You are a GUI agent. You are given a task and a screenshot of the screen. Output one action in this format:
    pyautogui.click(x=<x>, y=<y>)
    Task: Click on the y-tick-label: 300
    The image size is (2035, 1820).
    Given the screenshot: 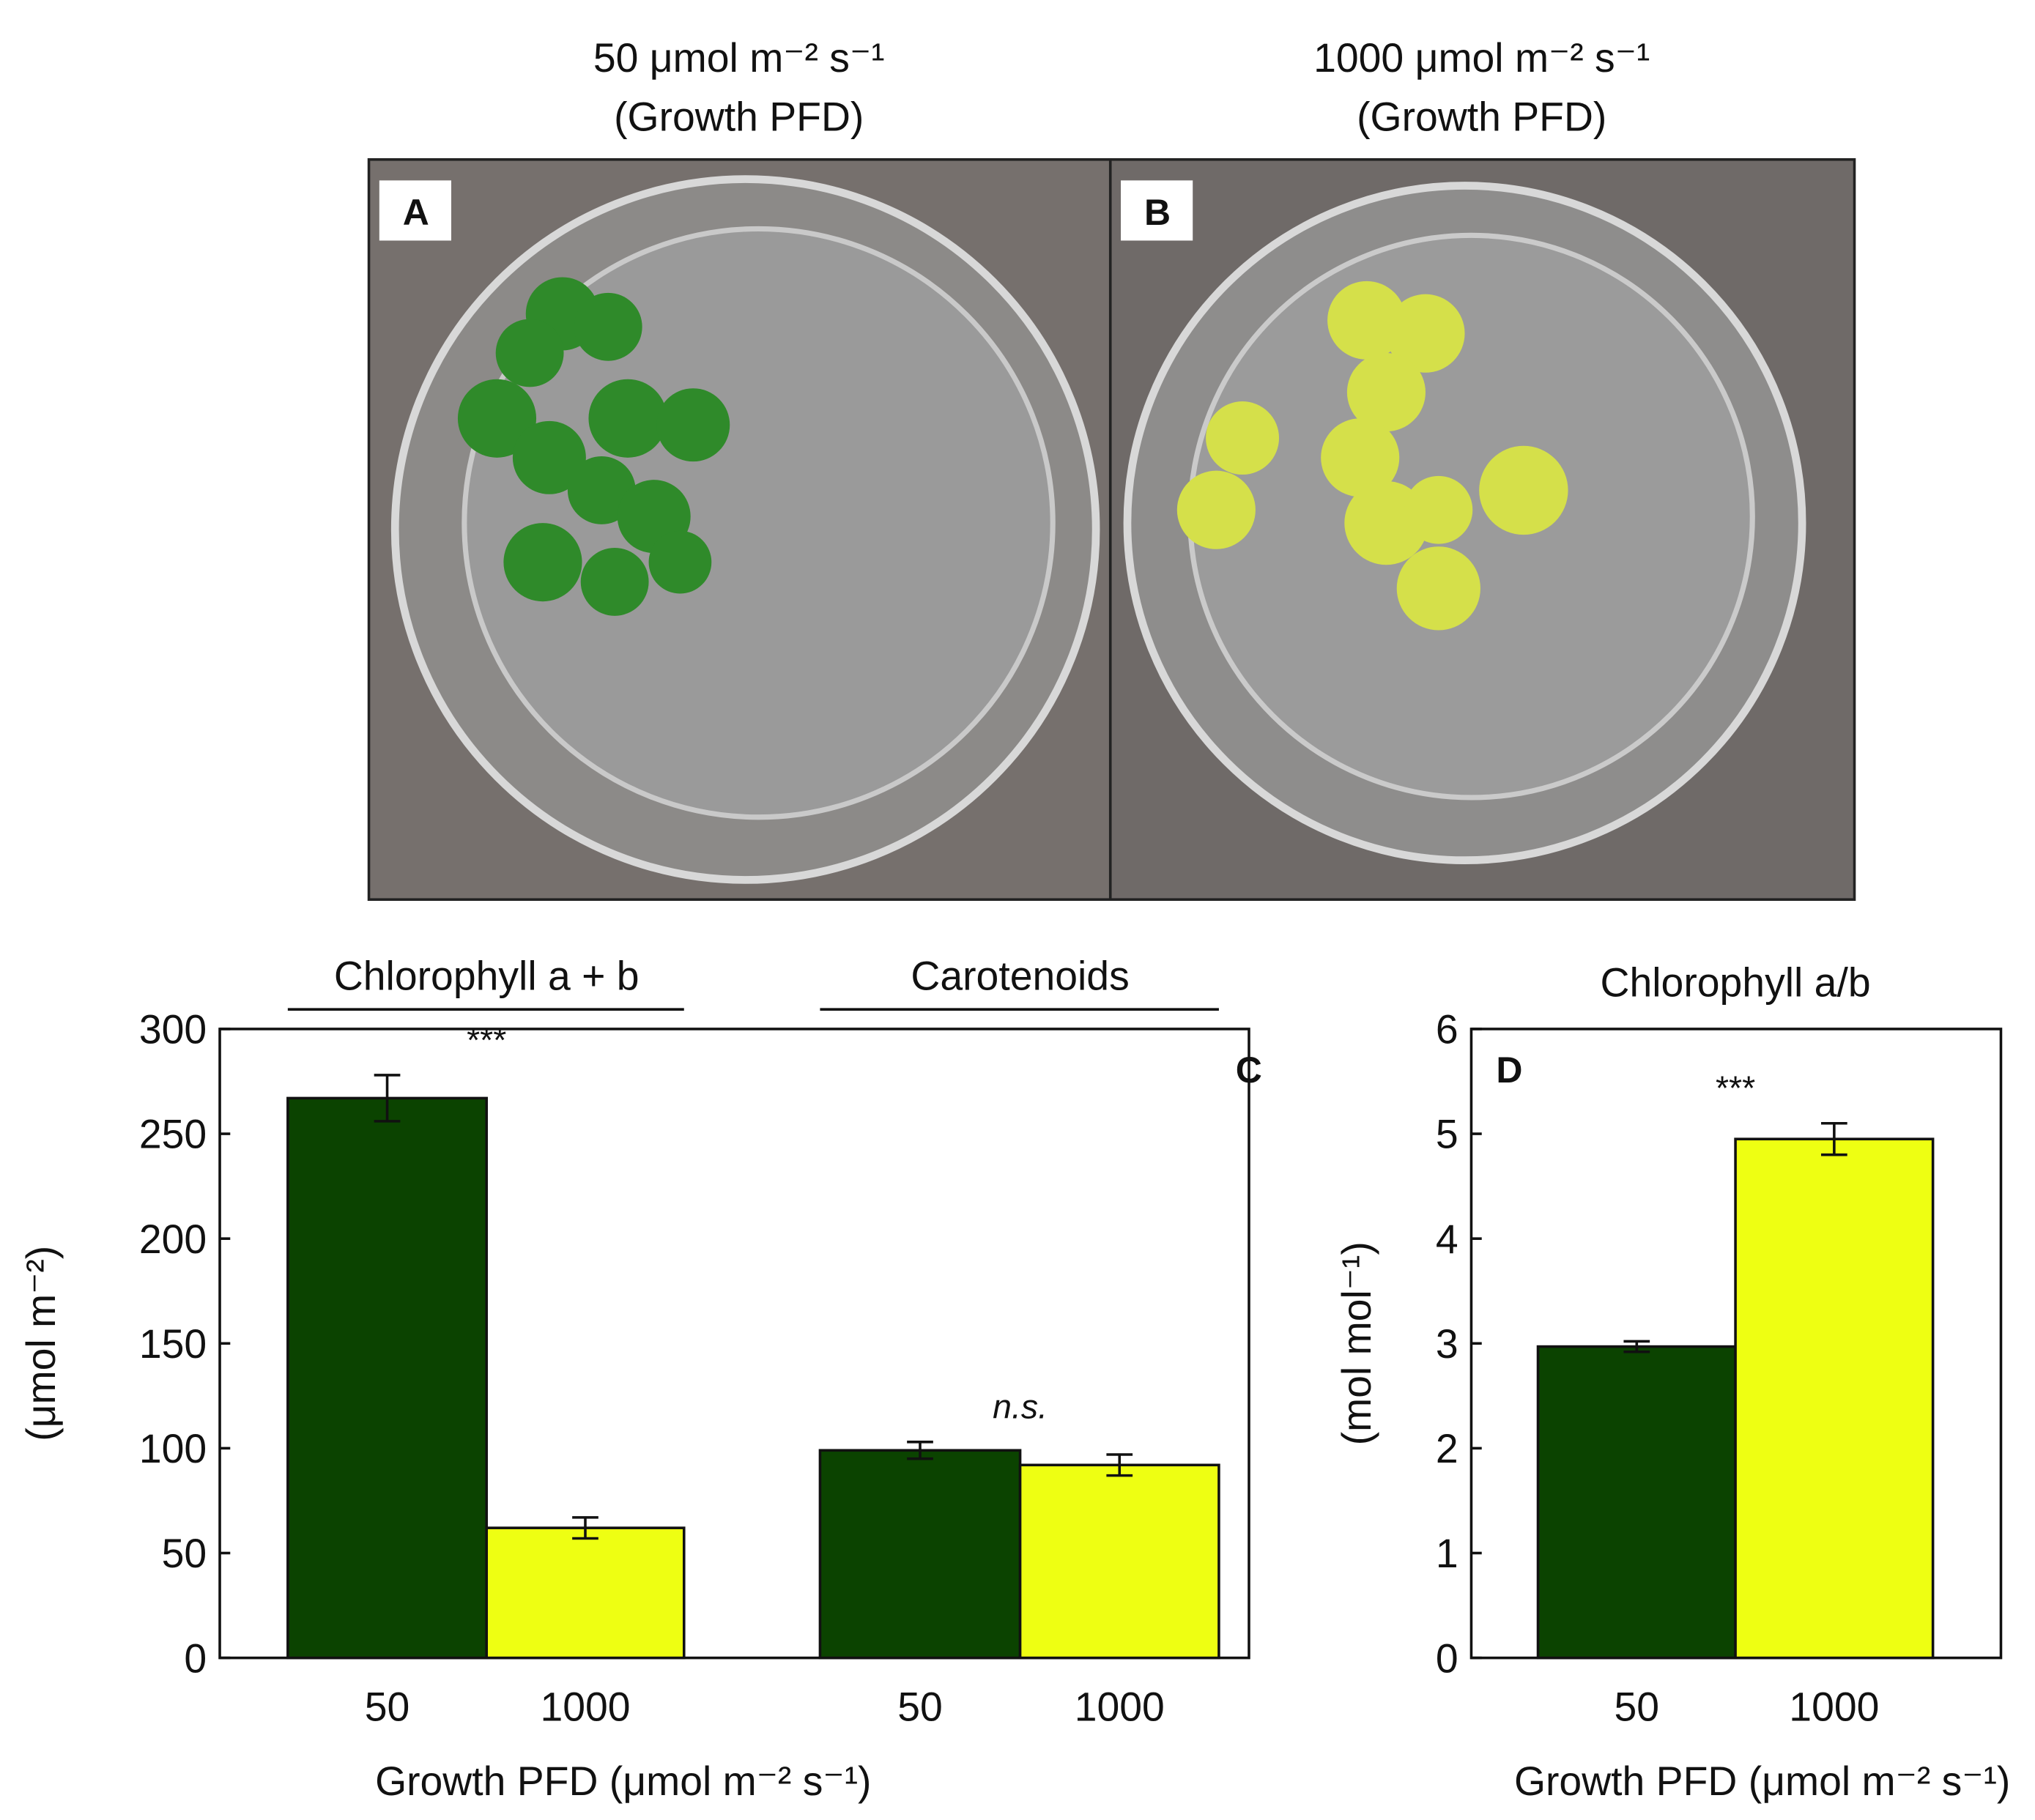 What is the action you would take?
    pyautogui.click(x=173, y=1030)
    